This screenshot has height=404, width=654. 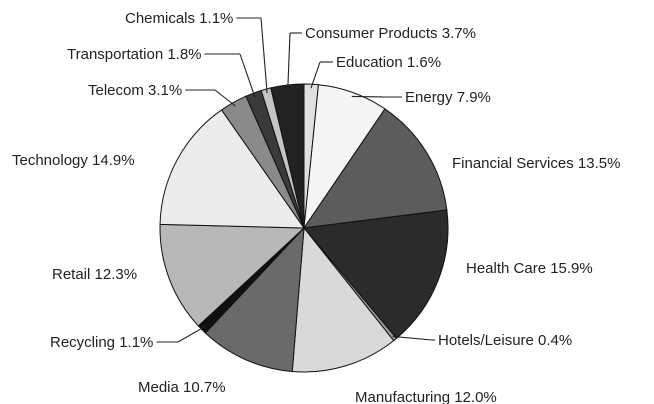 What do you see at coordinates (426, 396) in the screenshot?
I see `label-manufacturing: Manufacturing 12.0%` at bounding box center [426, 396].